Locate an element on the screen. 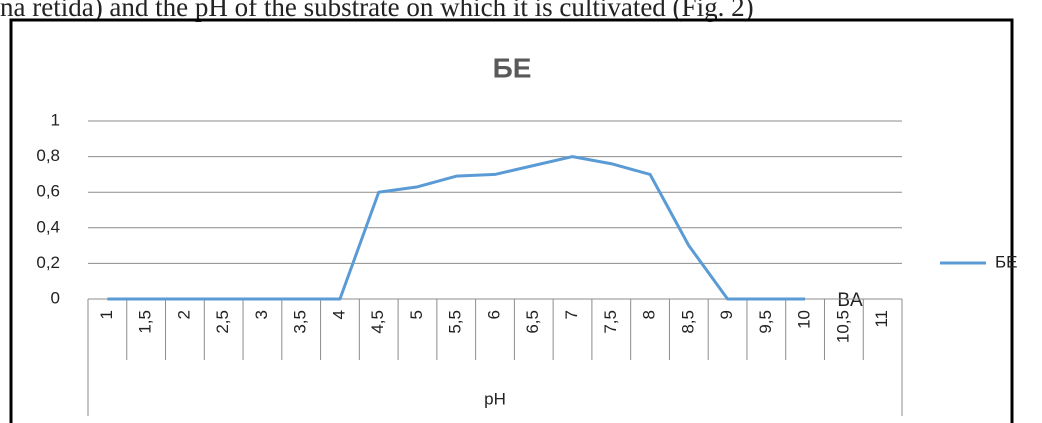  y-tick-label: 0 is located at coordinates (55, 297).